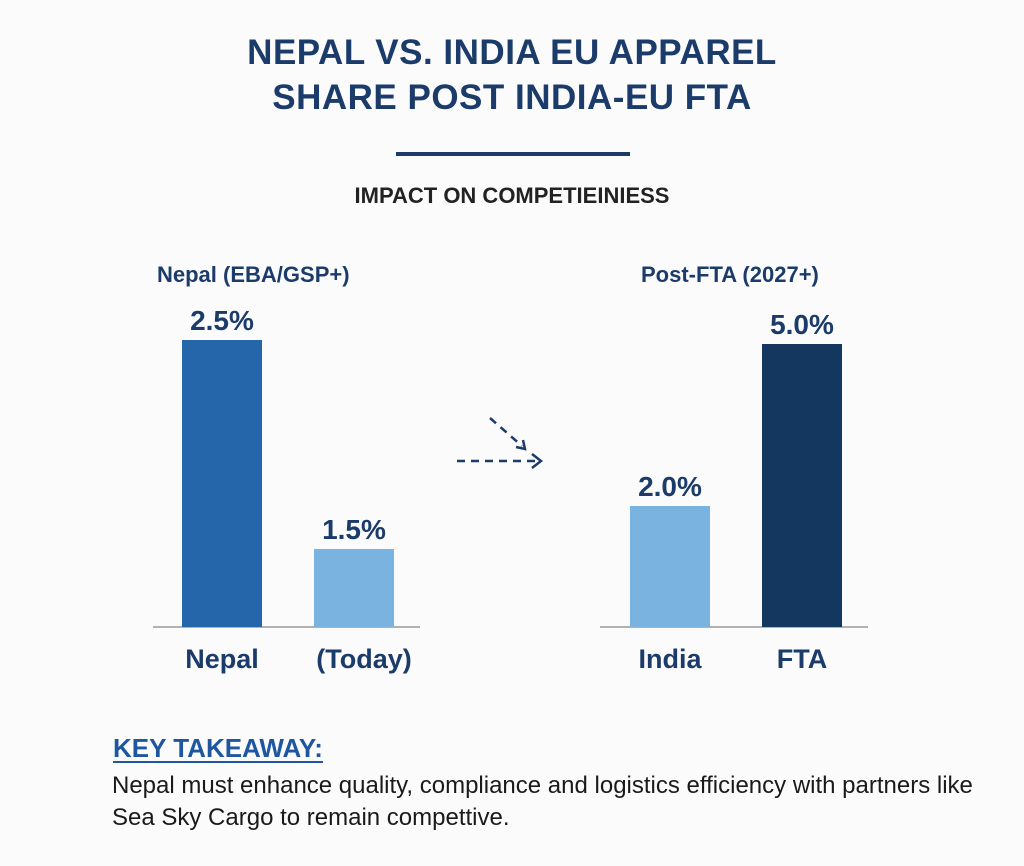 Image resolution: width=1024 pixels, height=866 pixels. What do you see at coordinates (513, 154) in the screenshot?
I see `title-divider` at bounding box center [513, 154].